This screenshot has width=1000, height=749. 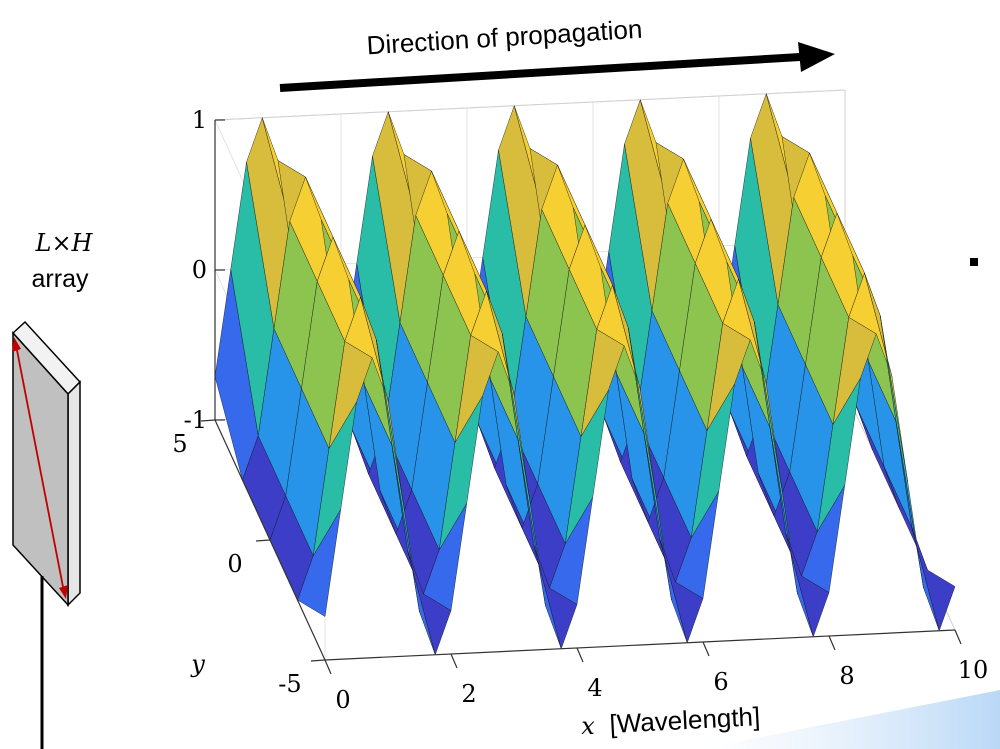 I want to click on annotation: array, so click(x=60, y=279).